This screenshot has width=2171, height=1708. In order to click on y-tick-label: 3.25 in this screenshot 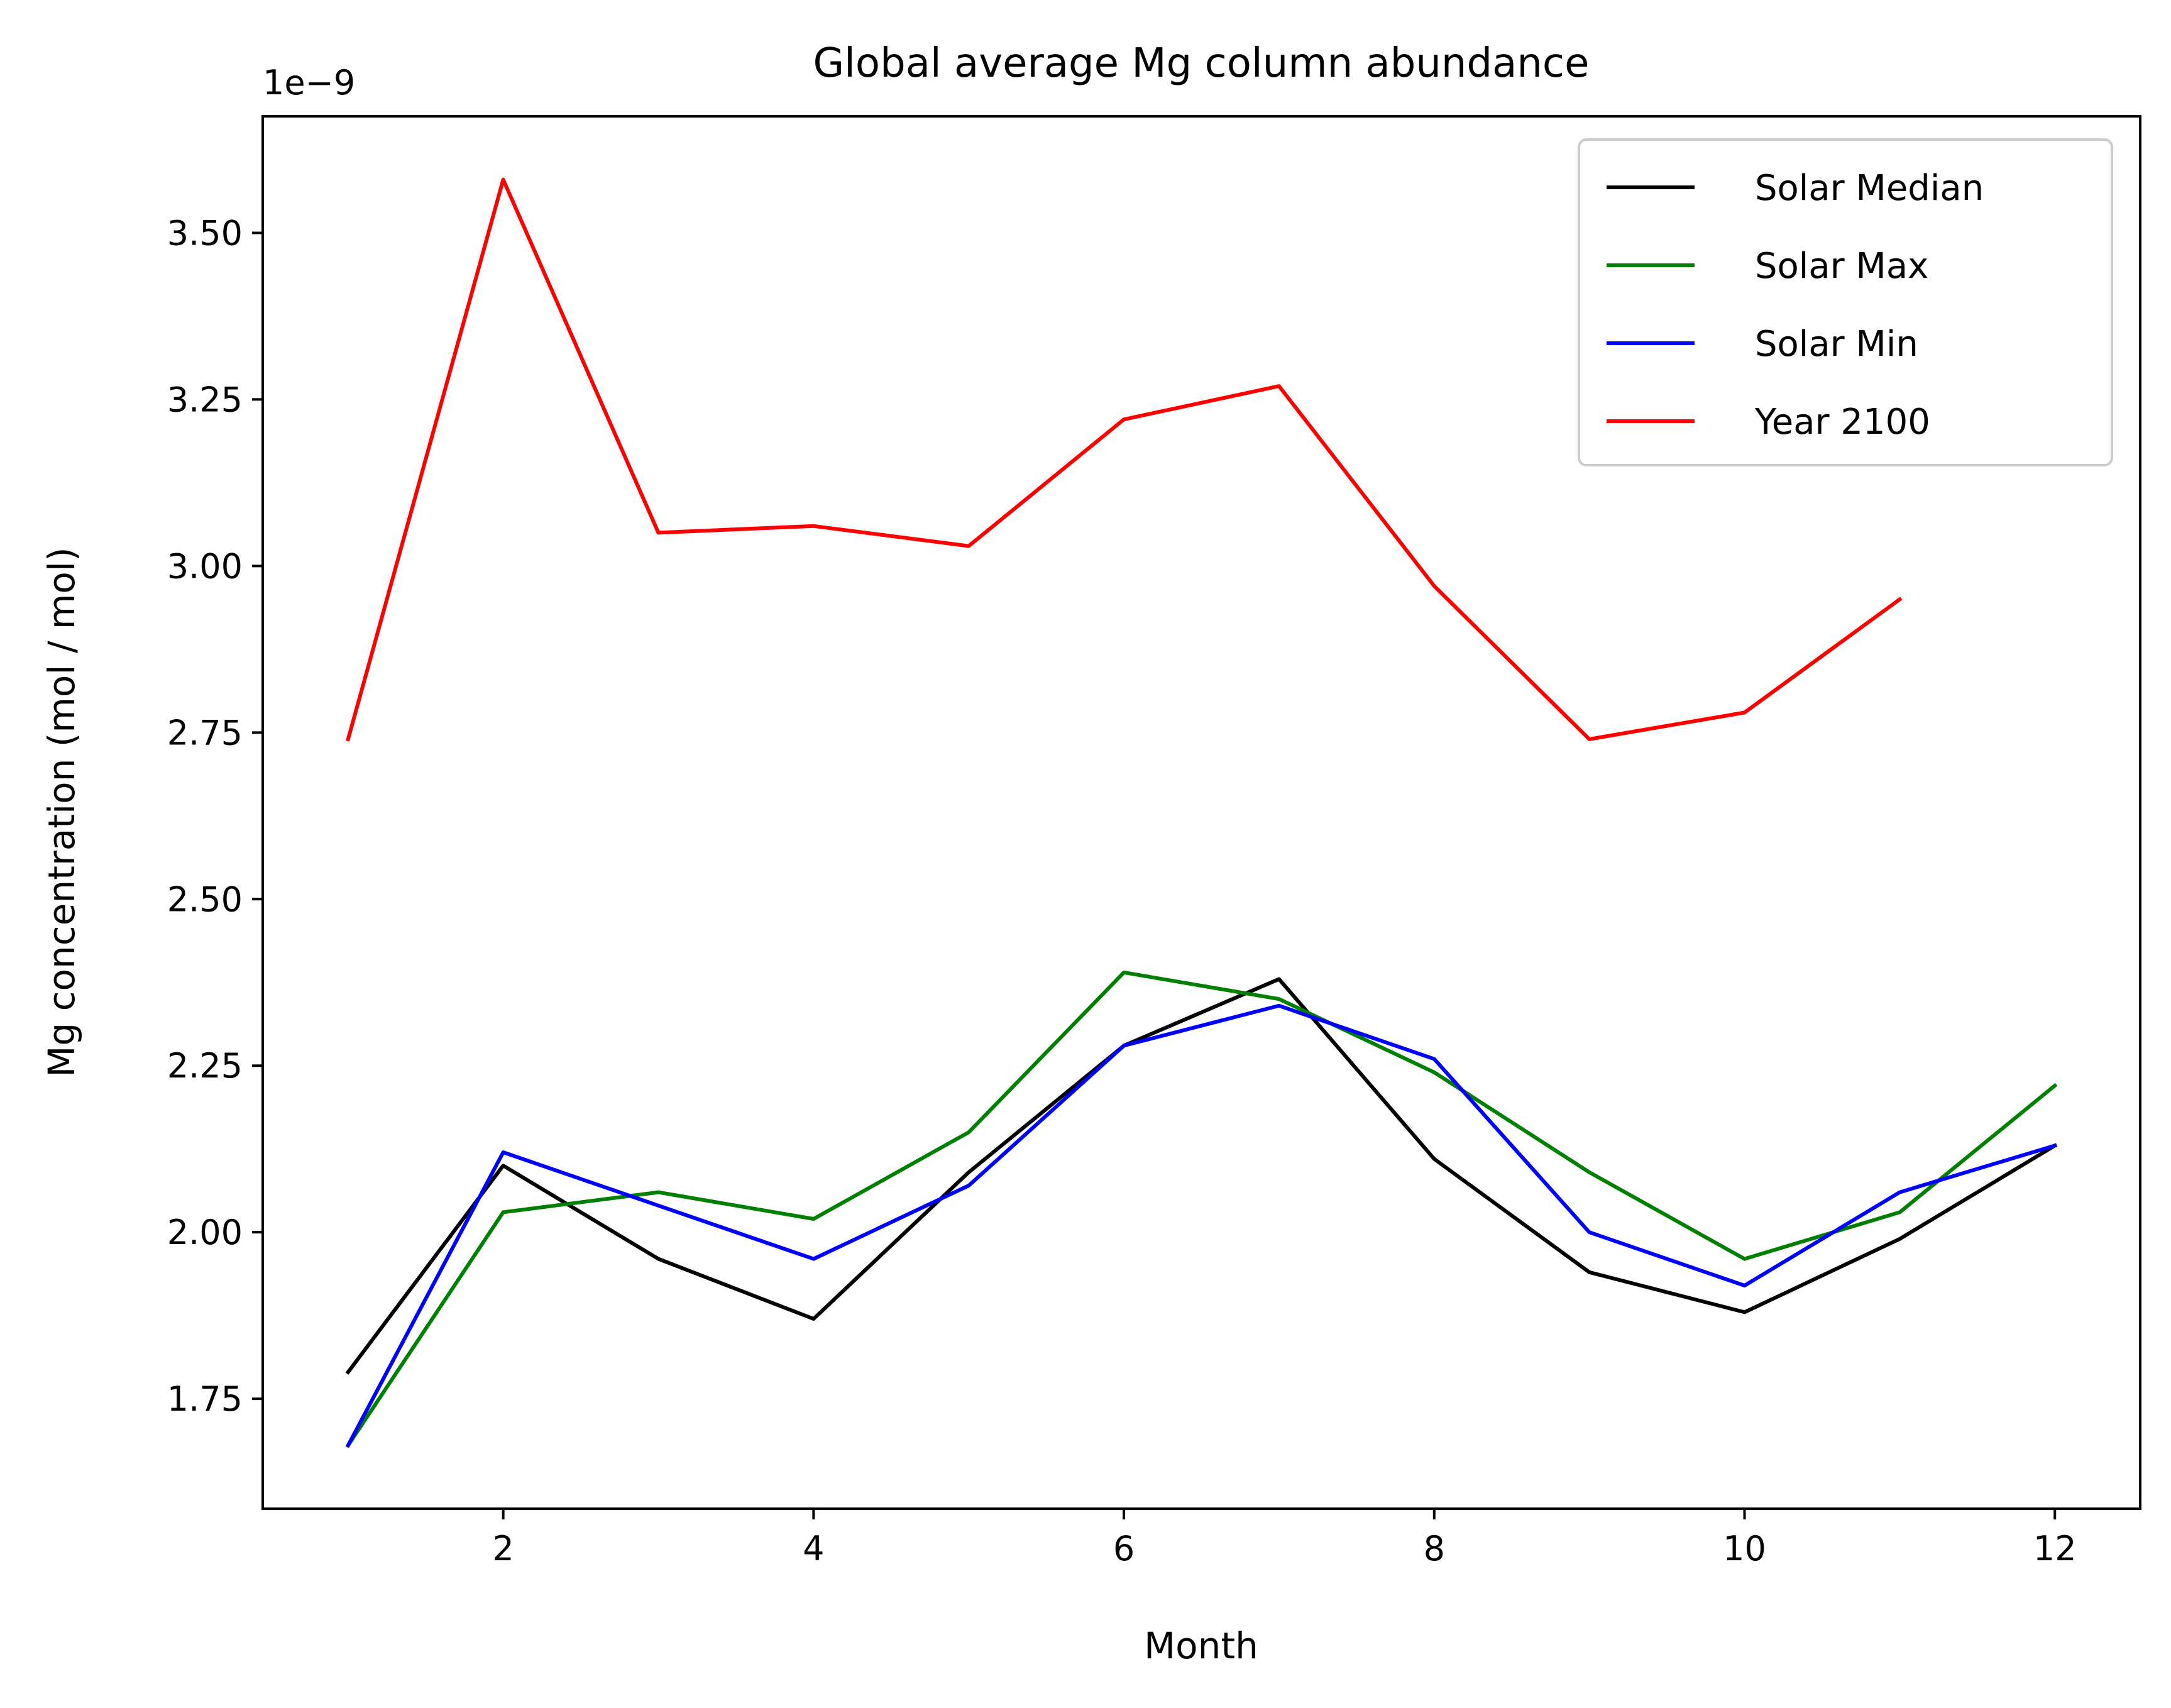, I will do `click(205, 400)`.